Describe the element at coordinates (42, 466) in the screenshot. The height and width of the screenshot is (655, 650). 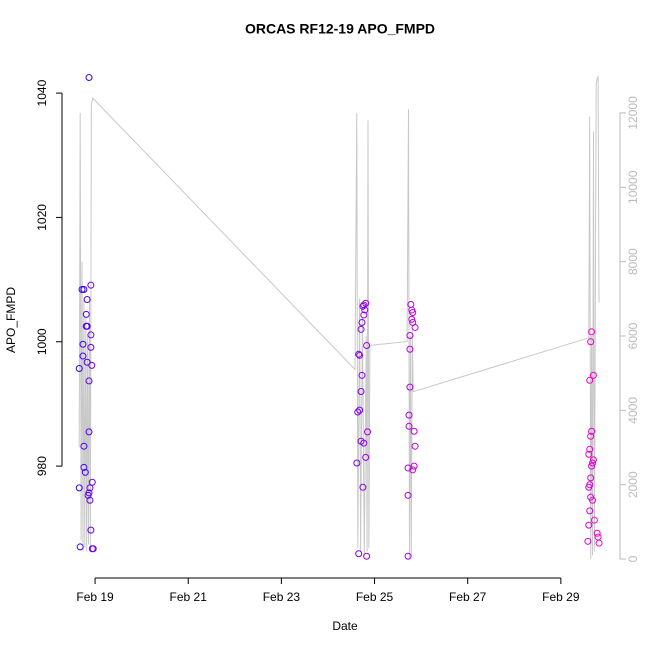
I see `y-tick-label: 980` at that location.